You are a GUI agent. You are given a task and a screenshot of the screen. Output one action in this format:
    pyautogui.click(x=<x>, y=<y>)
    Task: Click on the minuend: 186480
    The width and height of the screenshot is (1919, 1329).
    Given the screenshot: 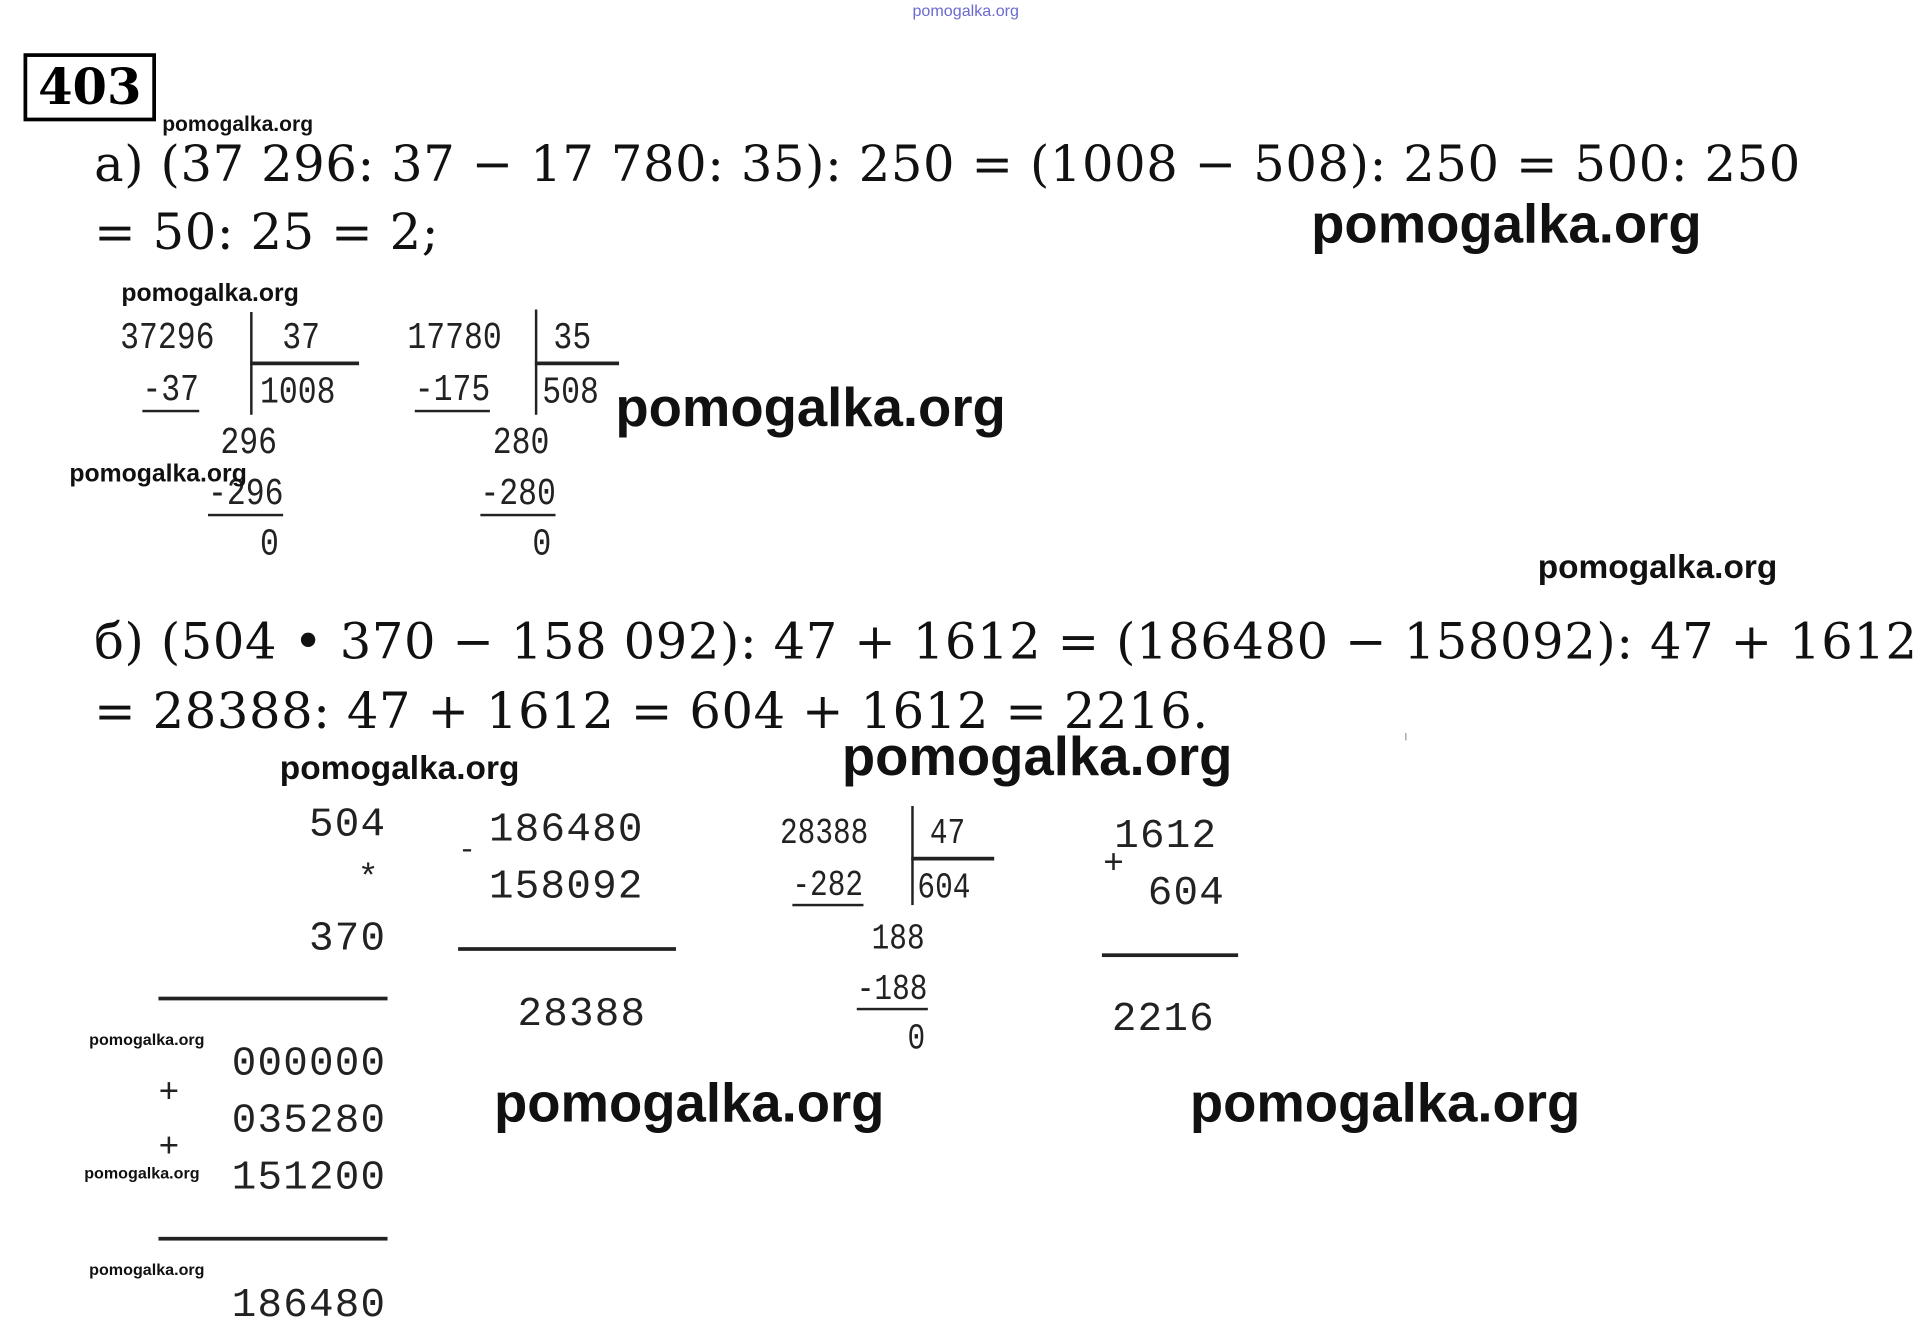 What is the action you would take?
    pyautogui.click(x=566, y=830)
    